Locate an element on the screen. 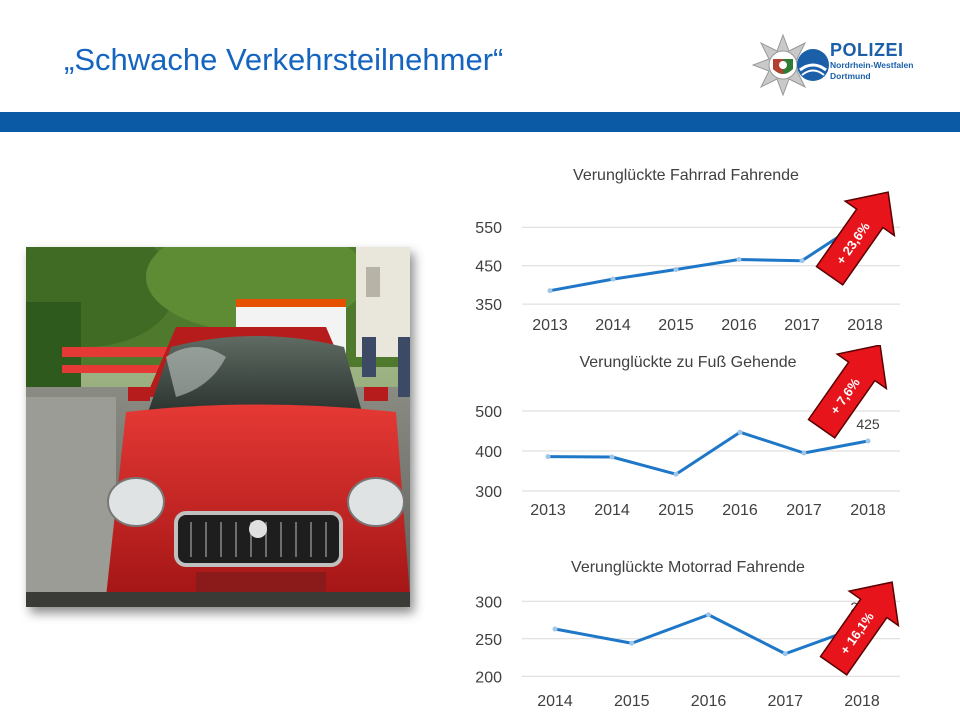  page-title: „Schwache Verkehrsteilnehmer“ is located at coordinates (284, 59).